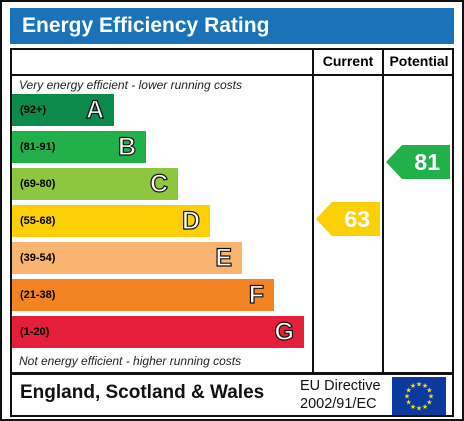  I want to click on footer-region-label: England, Scotland & Wales, so click(142, 392).